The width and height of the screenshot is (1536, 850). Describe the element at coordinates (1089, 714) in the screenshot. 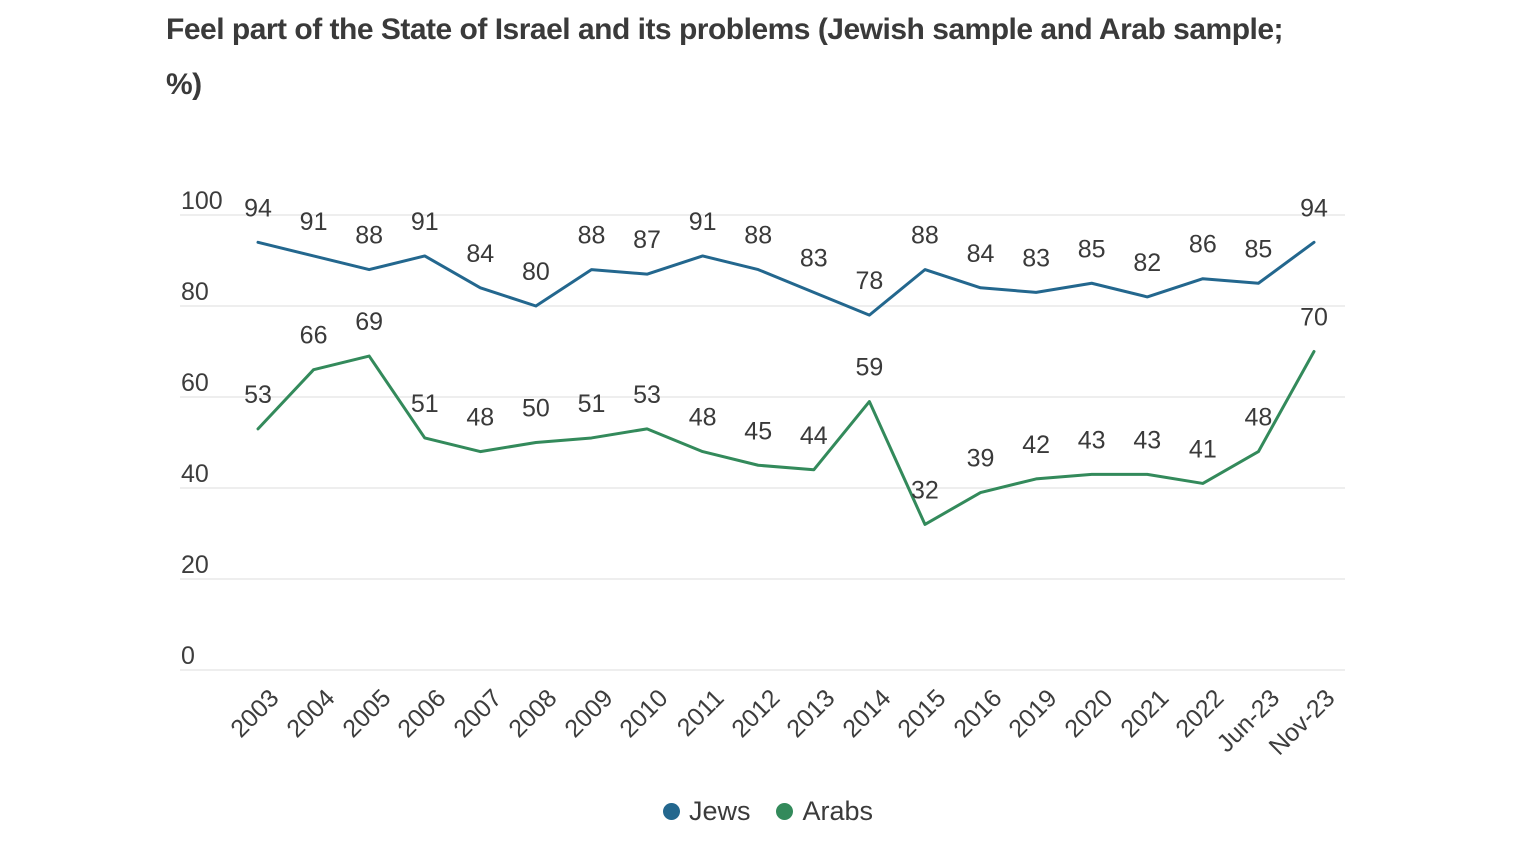

I see `x-axis-label: 2020` at that location.